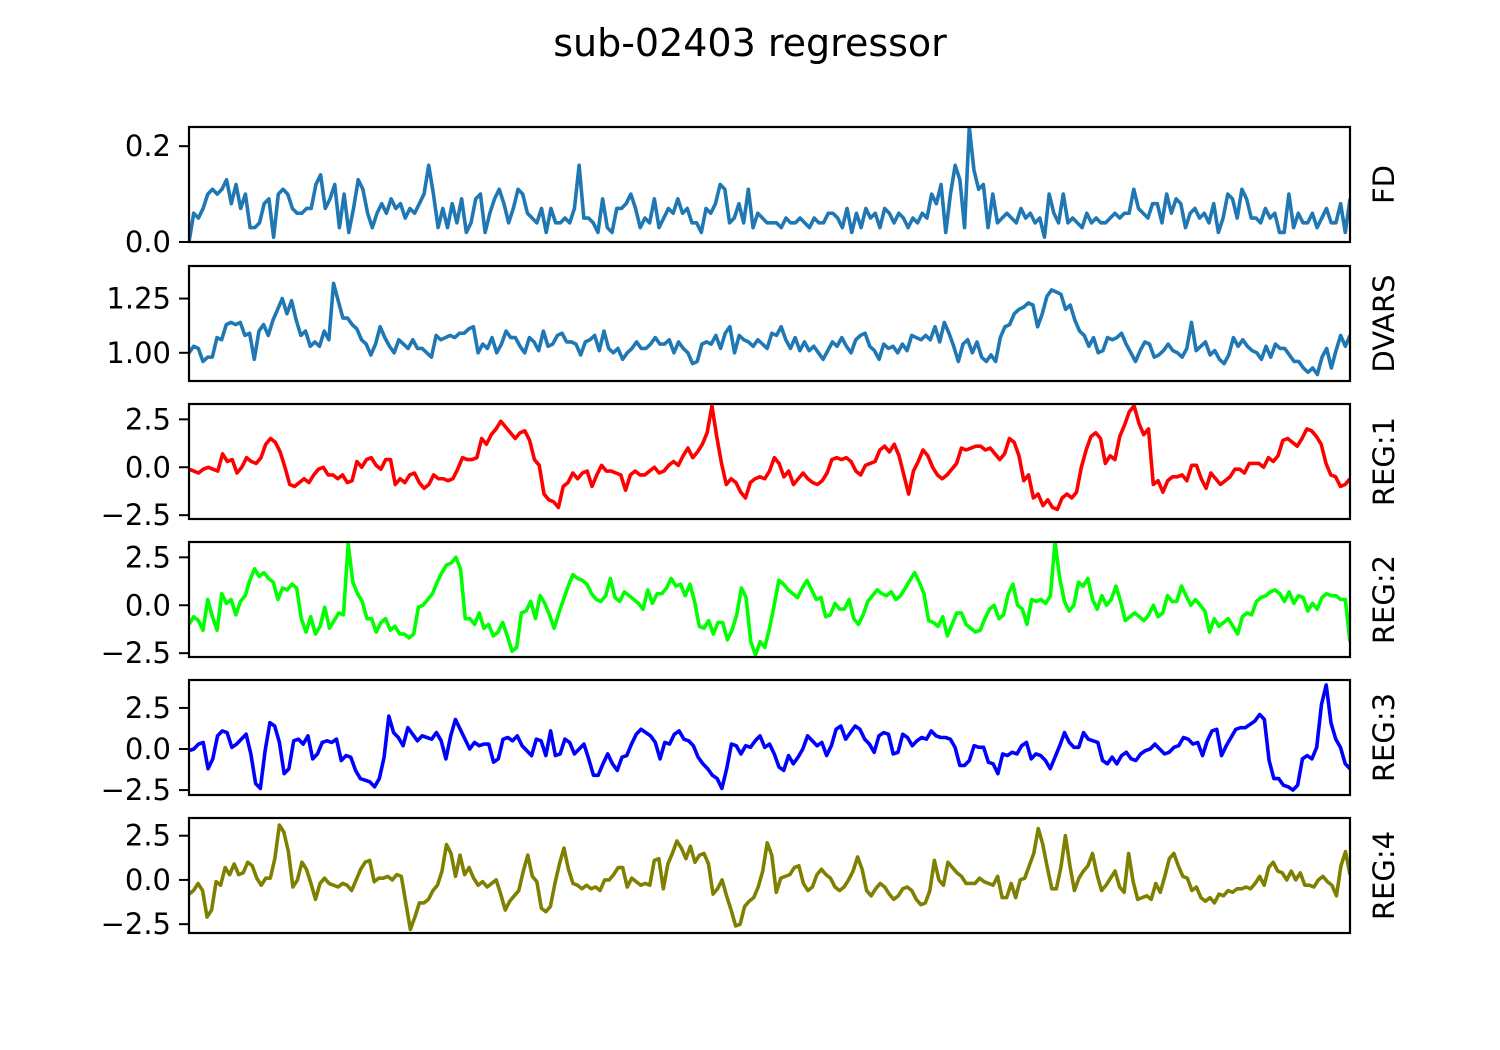  I want to click on panel-0: 0.0 0.2 FD, so click(763, 192).